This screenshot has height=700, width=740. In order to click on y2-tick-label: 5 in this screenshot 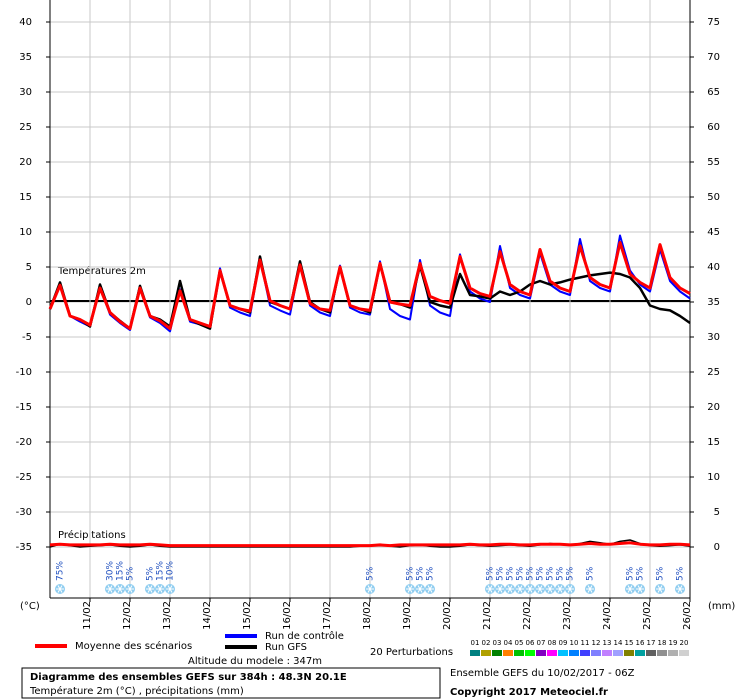, I will do `click(717, 512)`.